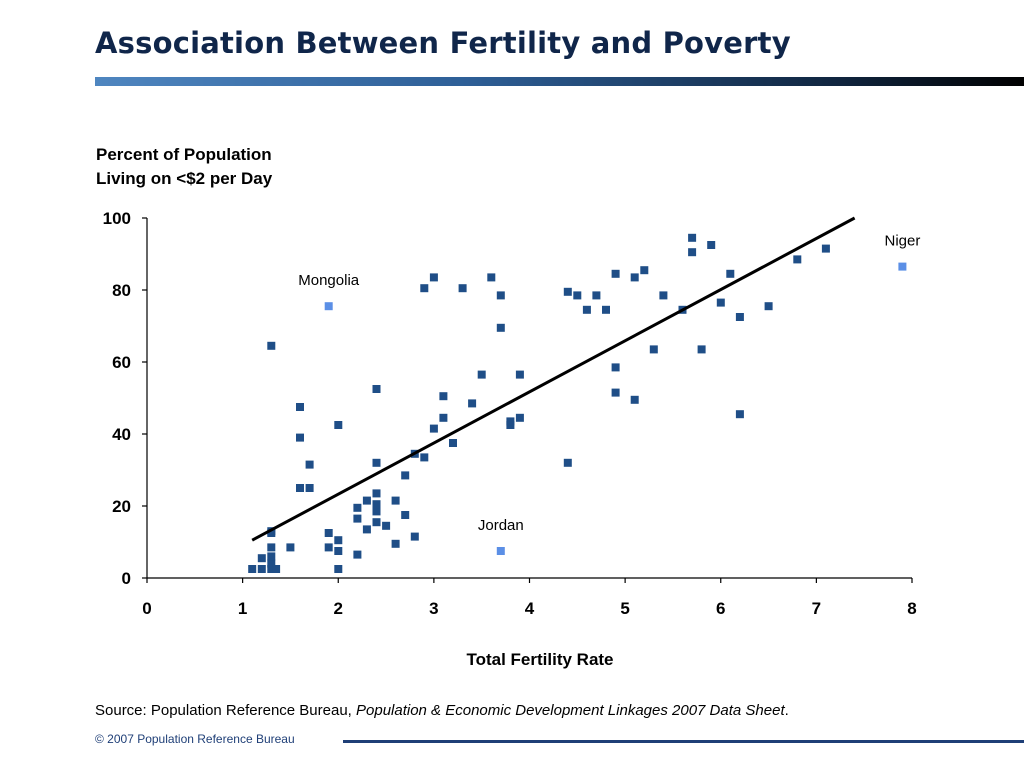  What do you see at coordinates (786, 710) in the screenshot?
I see `source-suffix: .` at bounding box center [786, 710].